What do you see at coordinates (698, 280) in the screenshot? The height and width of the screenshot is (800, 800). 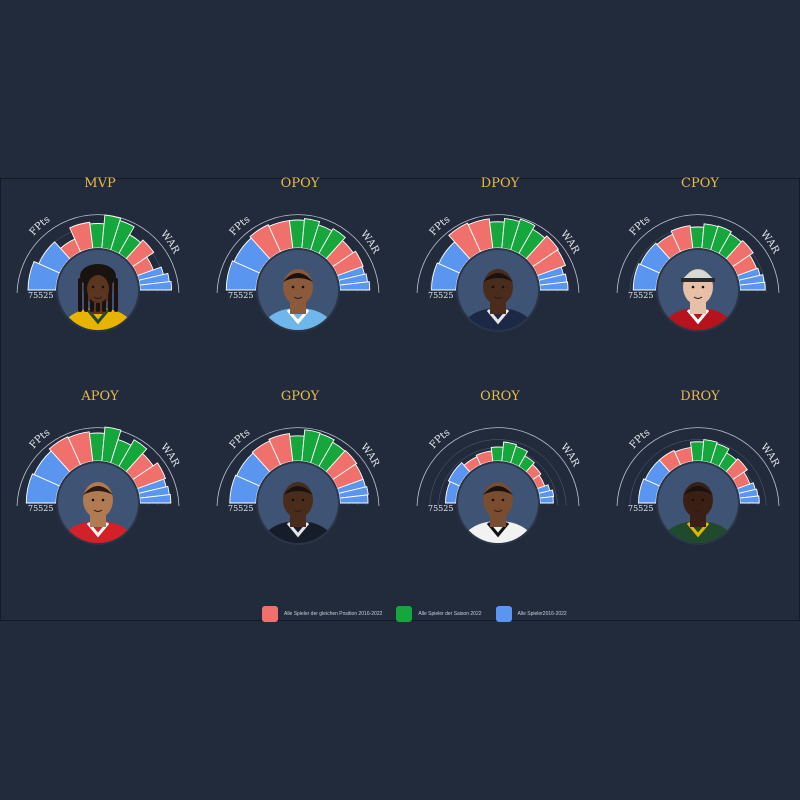 I see `cap-band` at bounding box center [698, 280].